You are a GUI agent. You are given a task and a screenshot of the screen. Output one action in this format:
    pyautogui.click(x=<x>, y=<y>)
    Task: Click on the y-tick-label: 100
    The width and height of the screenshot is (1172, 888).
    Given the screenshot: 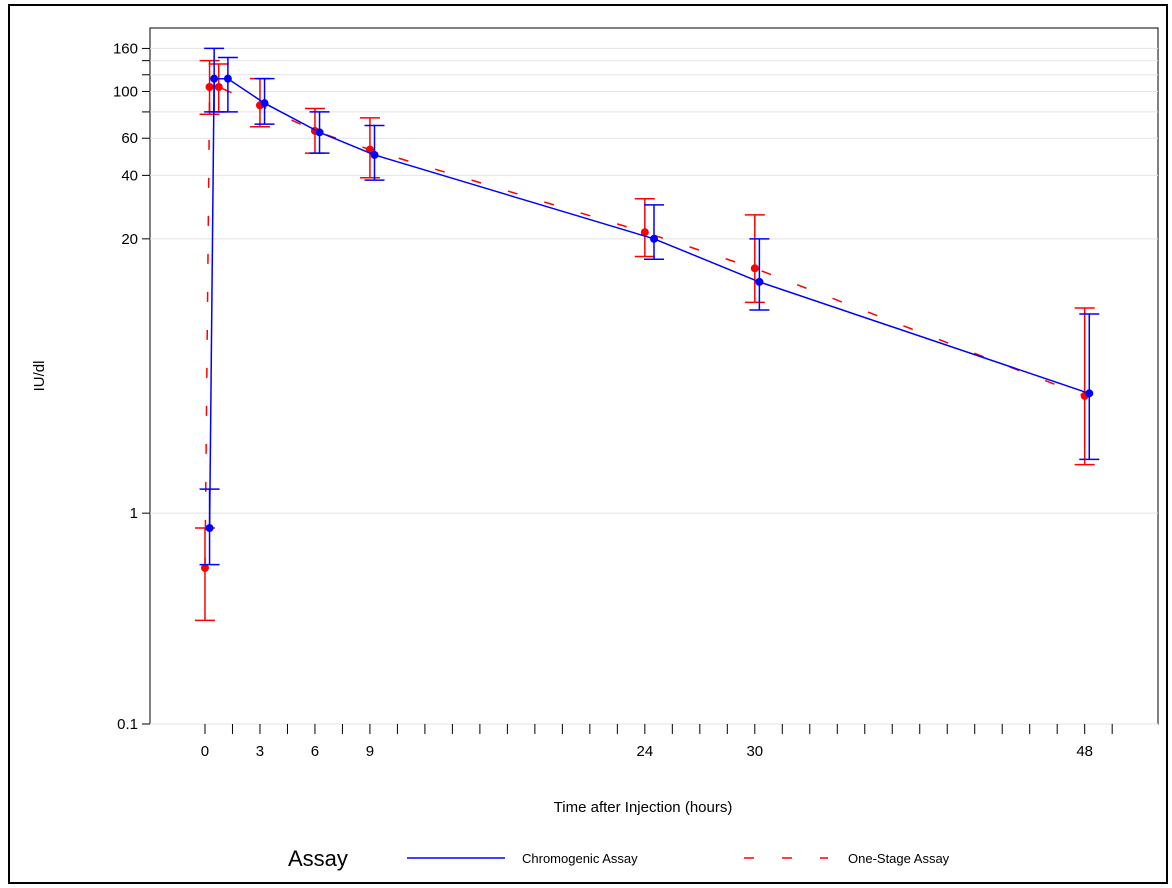 What is the action you would take?
    pyautogui.click(x=125, y=91)
    